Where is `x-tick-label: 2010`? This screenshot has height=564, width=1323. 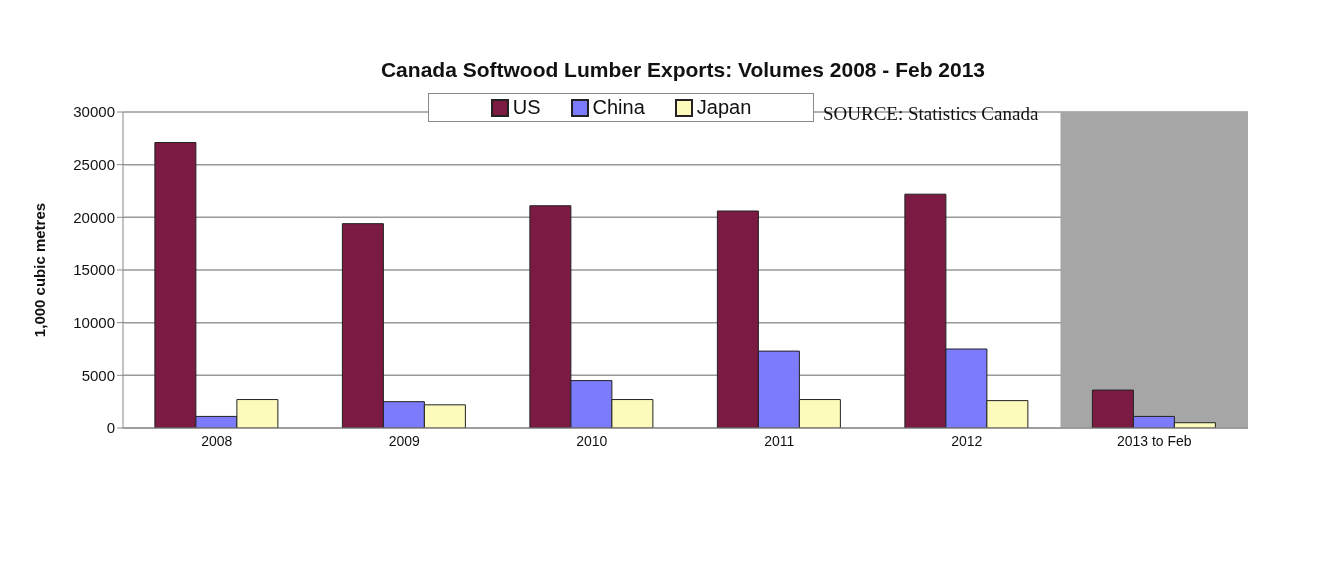
x-tick-label: 2010 is located at coordinates (592, 440).